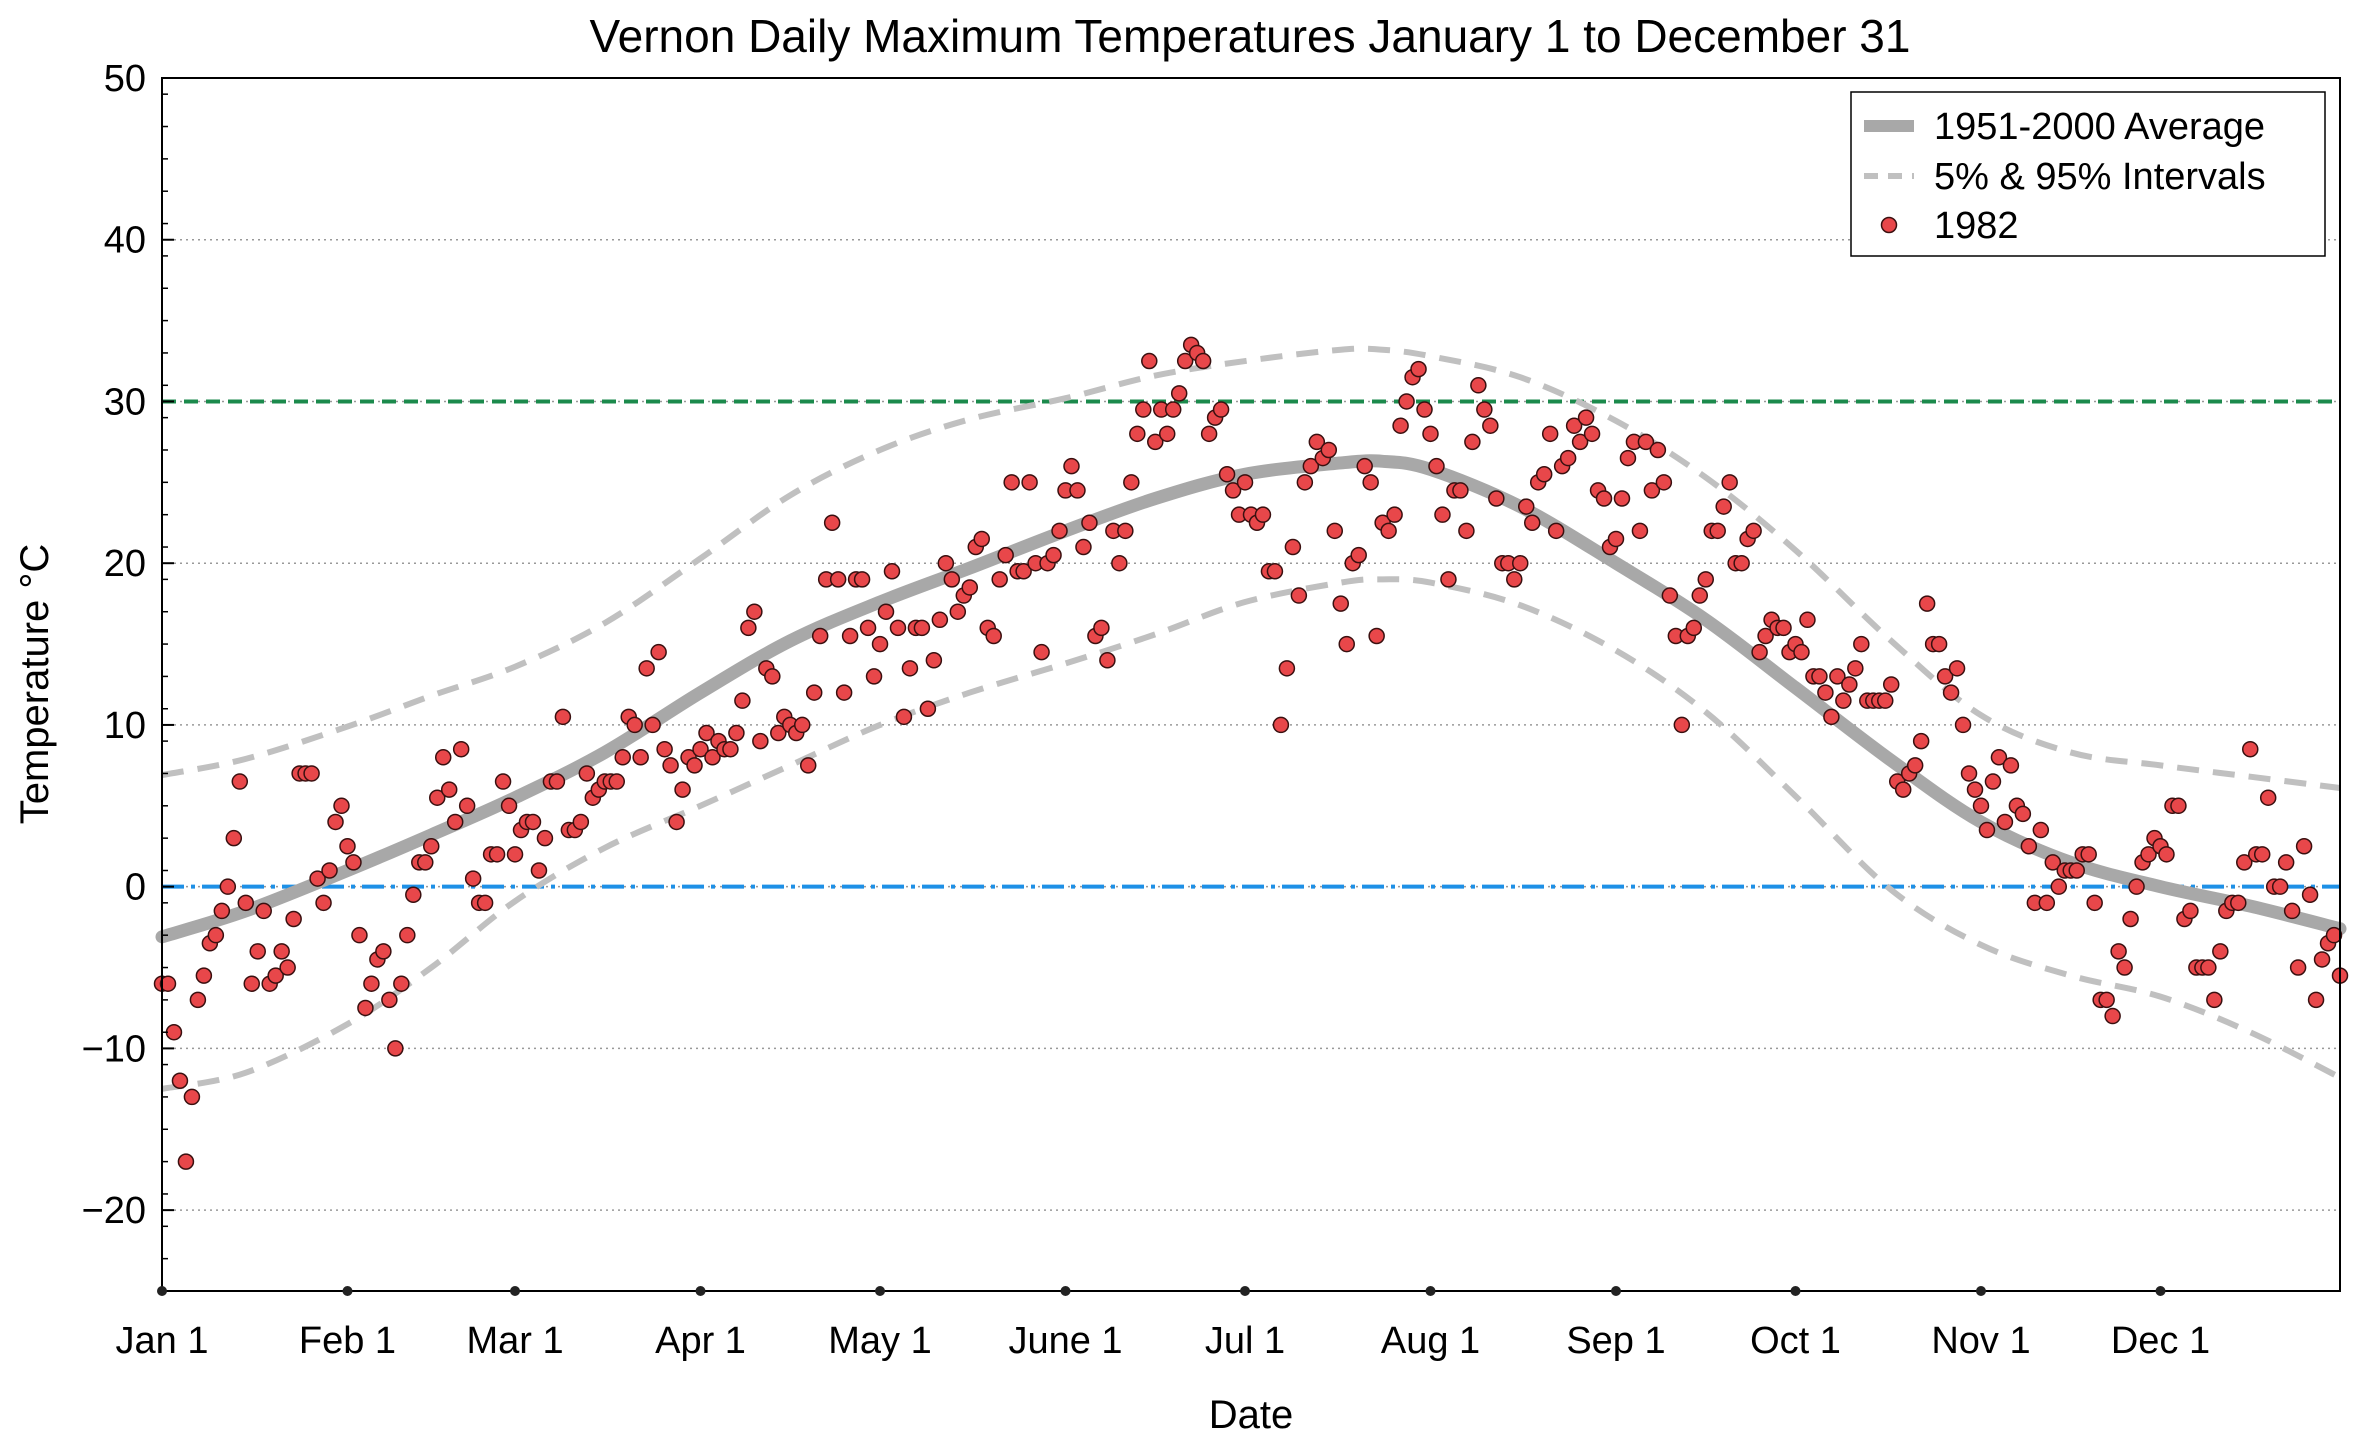 This screenshot has width=2360, height=1432. I want to click on x-tick-label: Mar 1, so click(514, 1341).